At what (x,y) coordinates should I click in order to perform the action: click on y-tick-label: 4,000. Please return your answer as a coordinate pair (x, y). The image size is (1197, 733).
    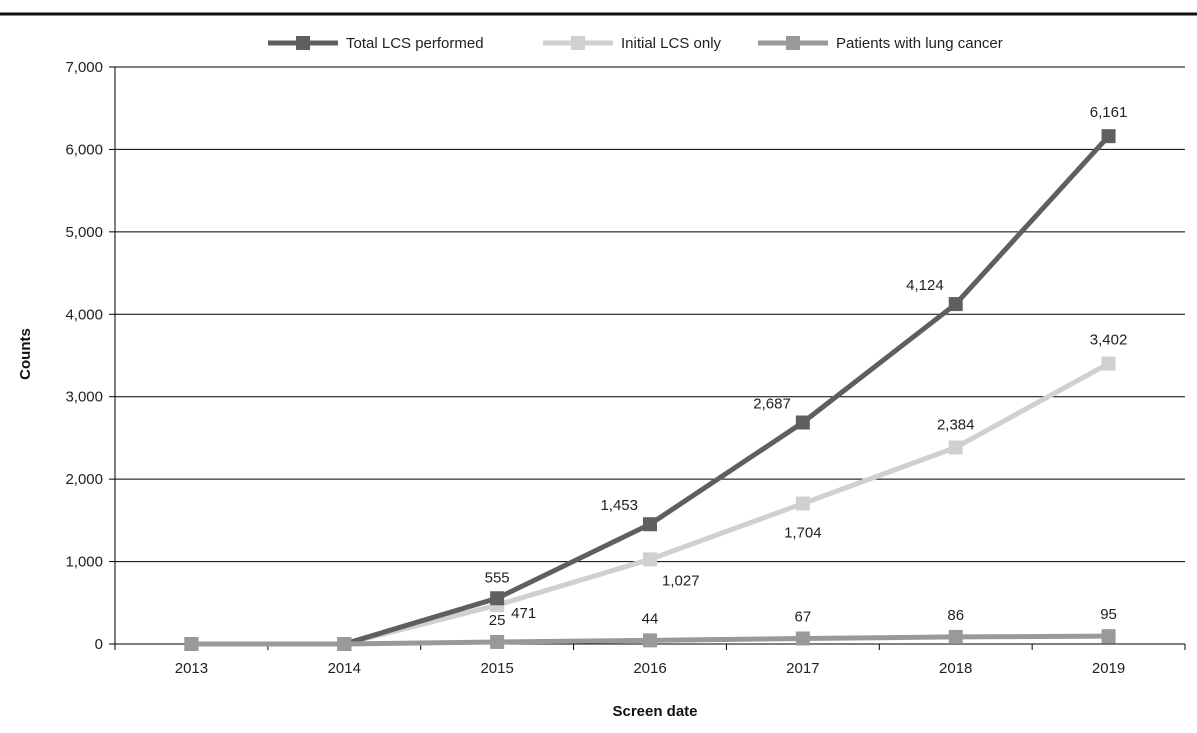
    Looking at the image, I should click on (84, 314).